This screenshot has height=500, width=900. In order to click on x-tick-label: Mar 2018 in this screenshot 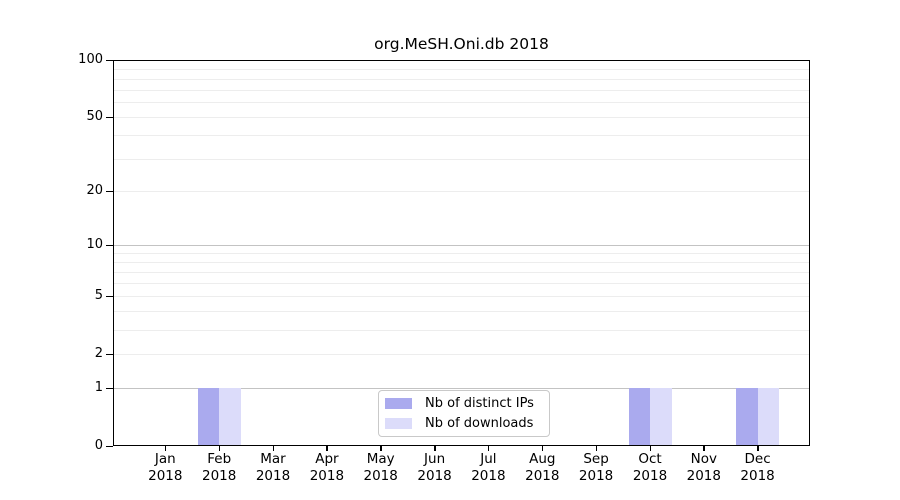, I will do `click(273, 468)`.